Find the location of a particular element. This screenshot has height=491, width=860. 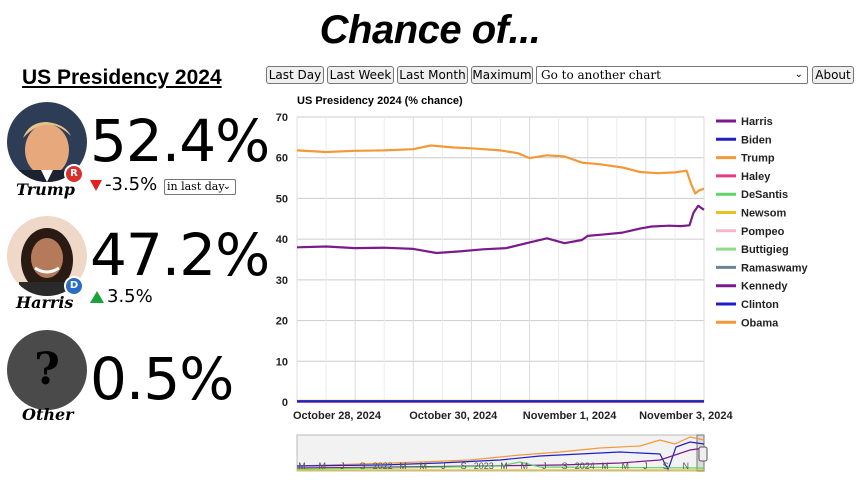

navigator-label: N is located at coordinates (686, 466).